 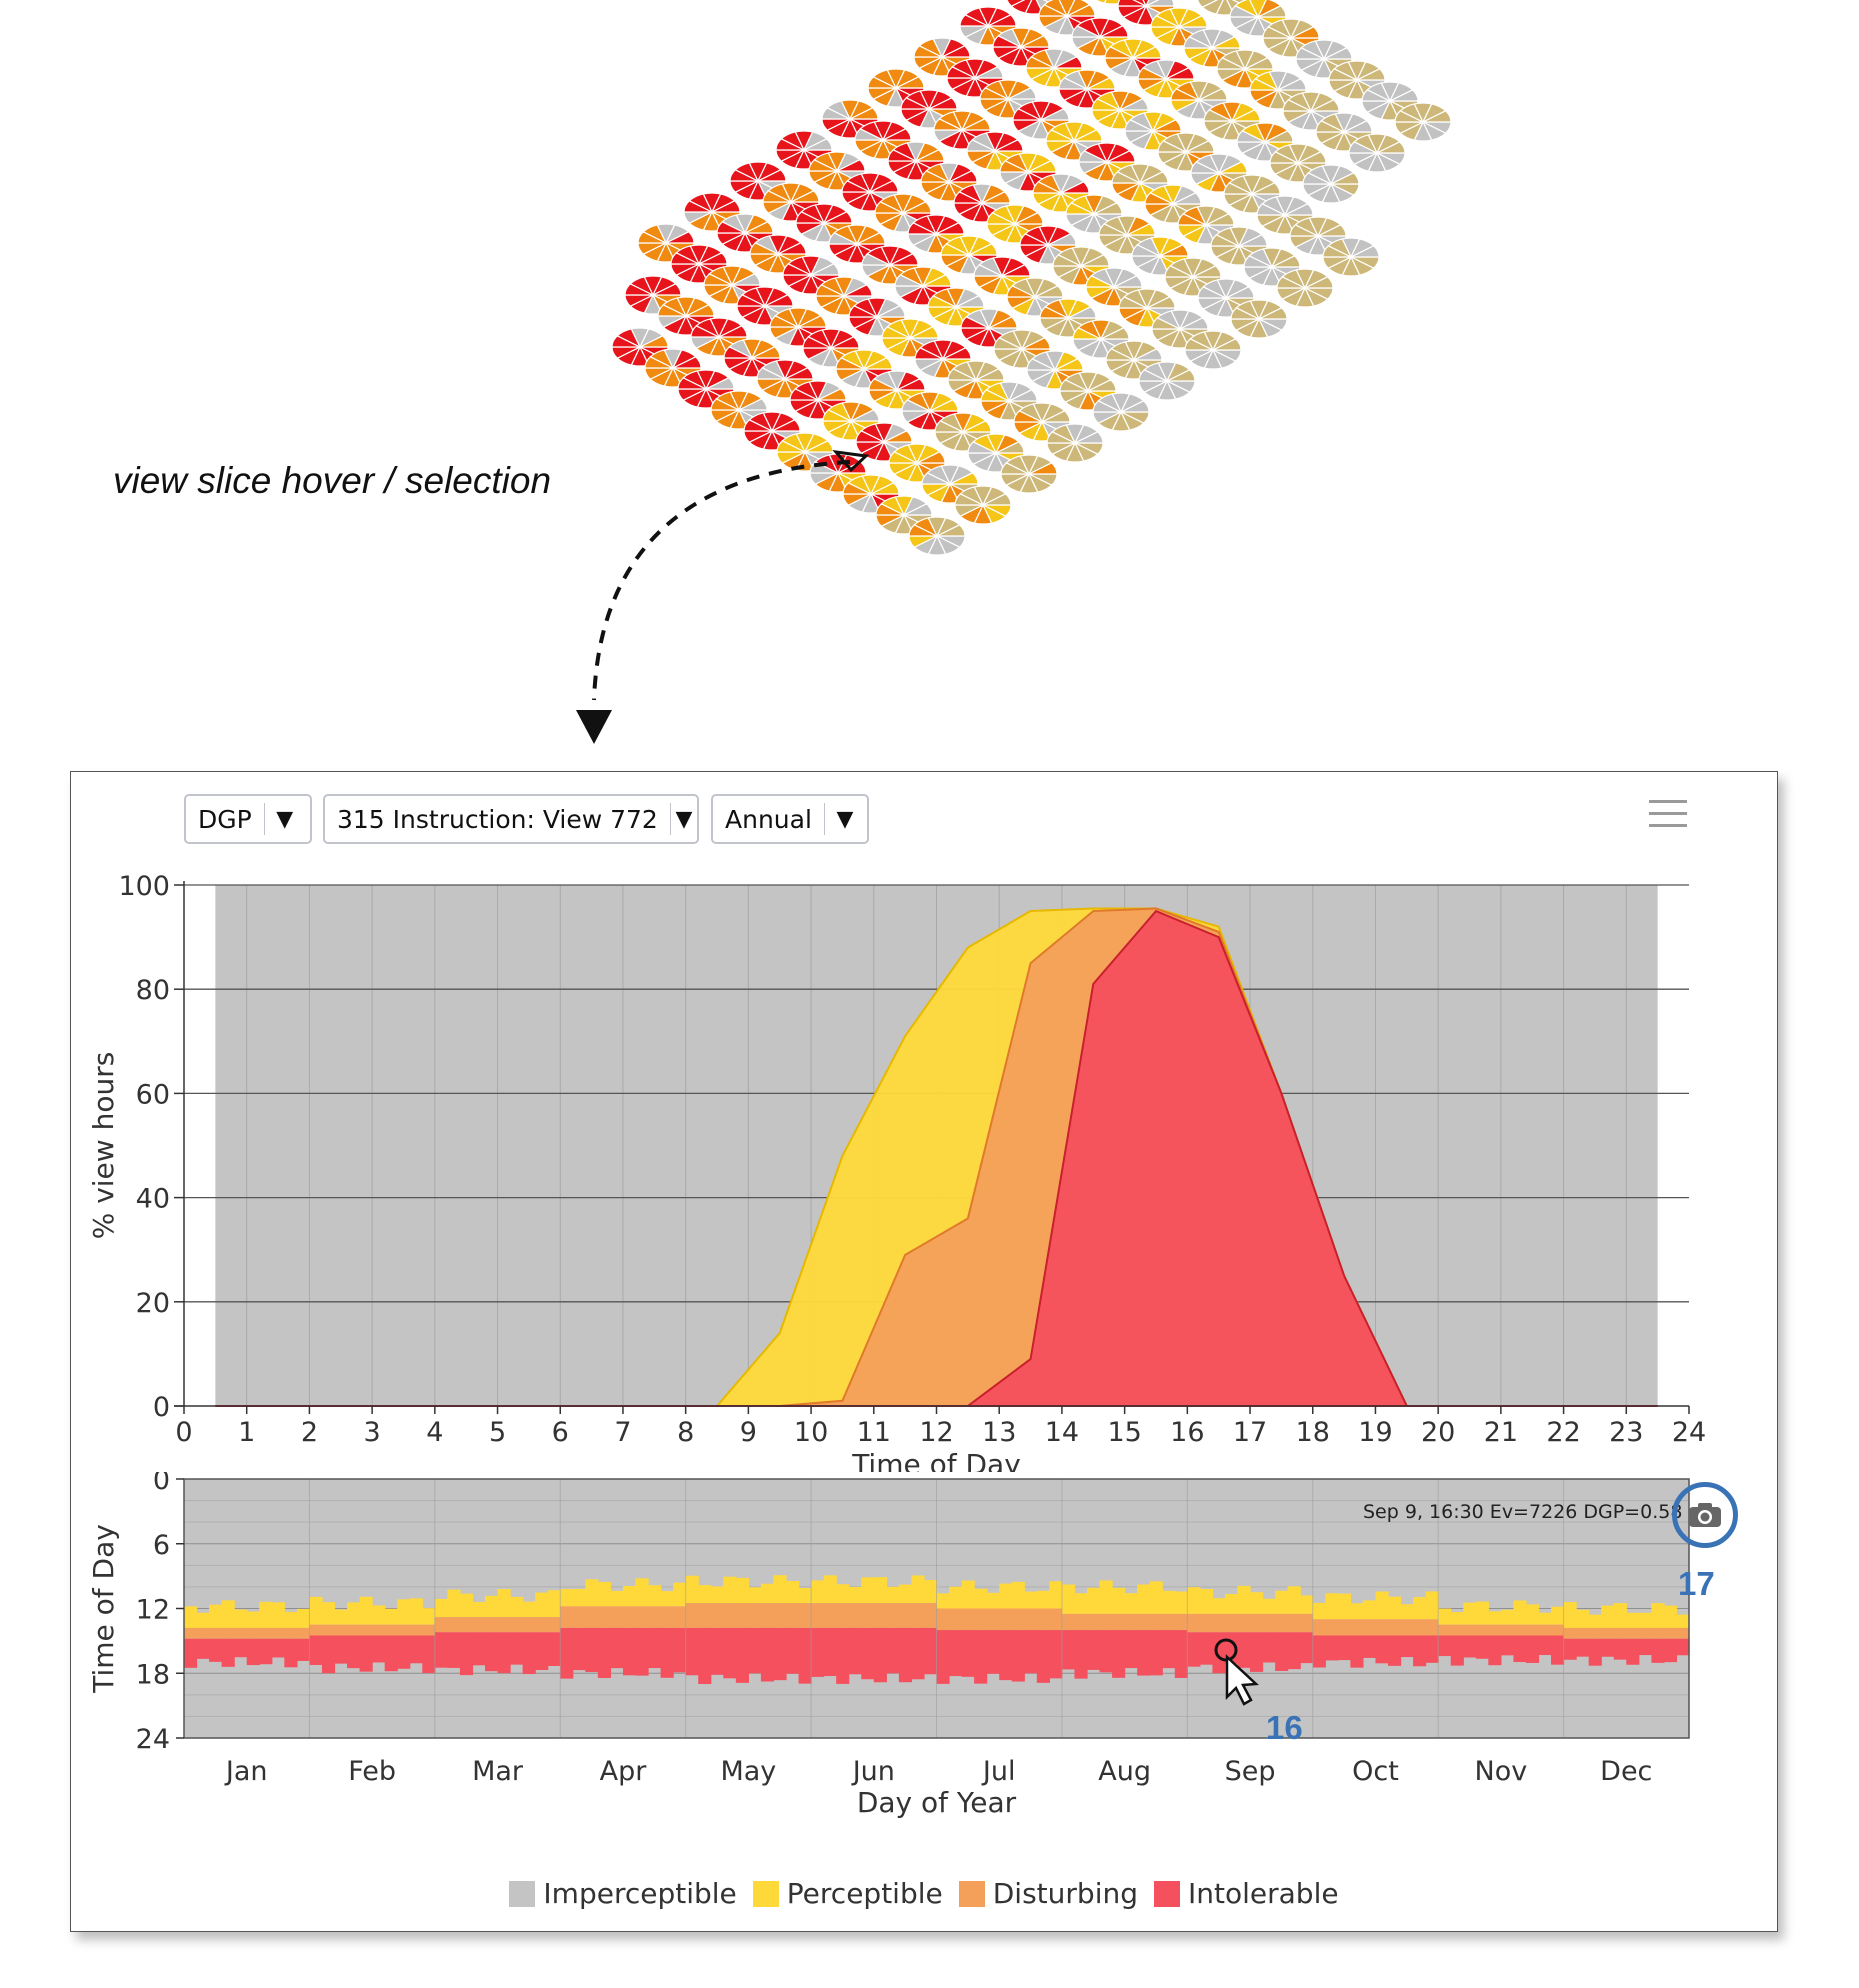 I want to click on x-tick-label: 0, so click(x=183, y=1432).